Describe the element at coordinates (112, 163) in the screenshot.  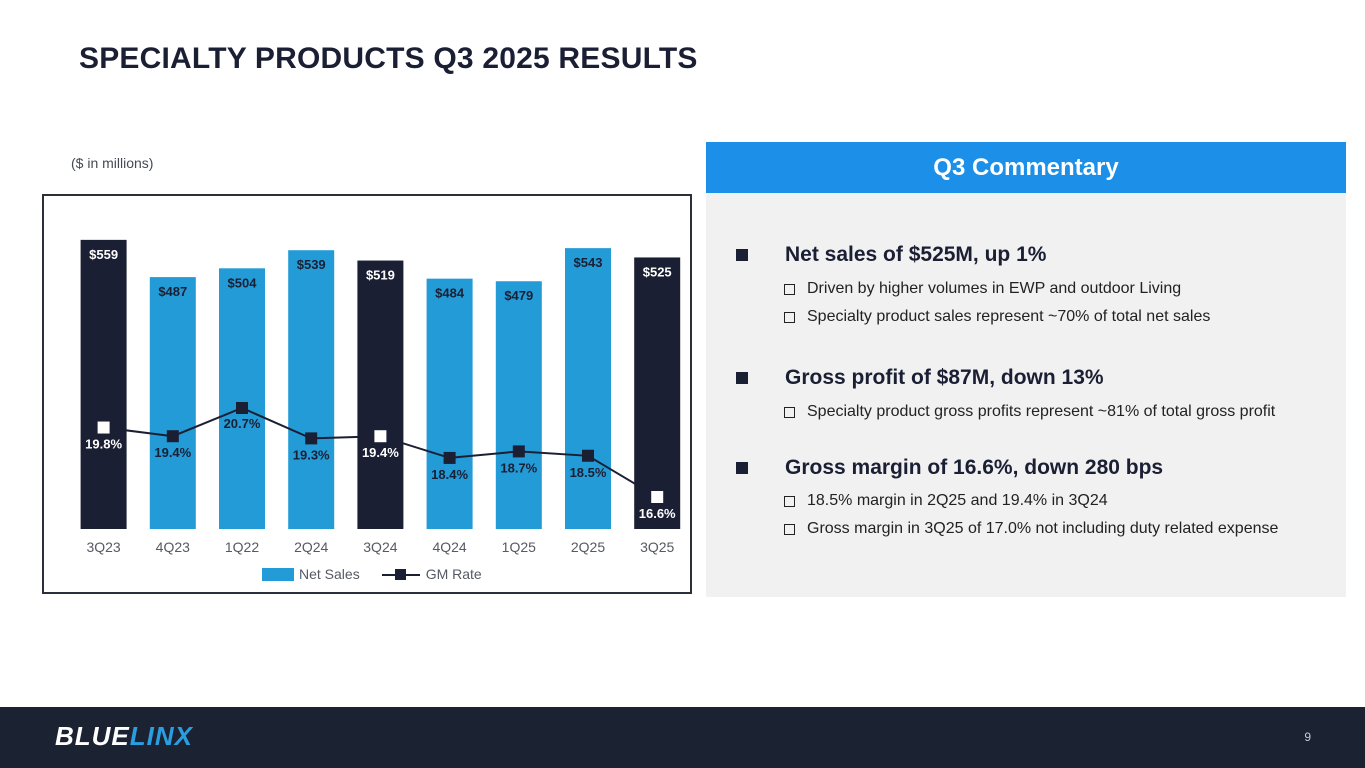
I see `chart-units-note: ($ in millions)` at that location.